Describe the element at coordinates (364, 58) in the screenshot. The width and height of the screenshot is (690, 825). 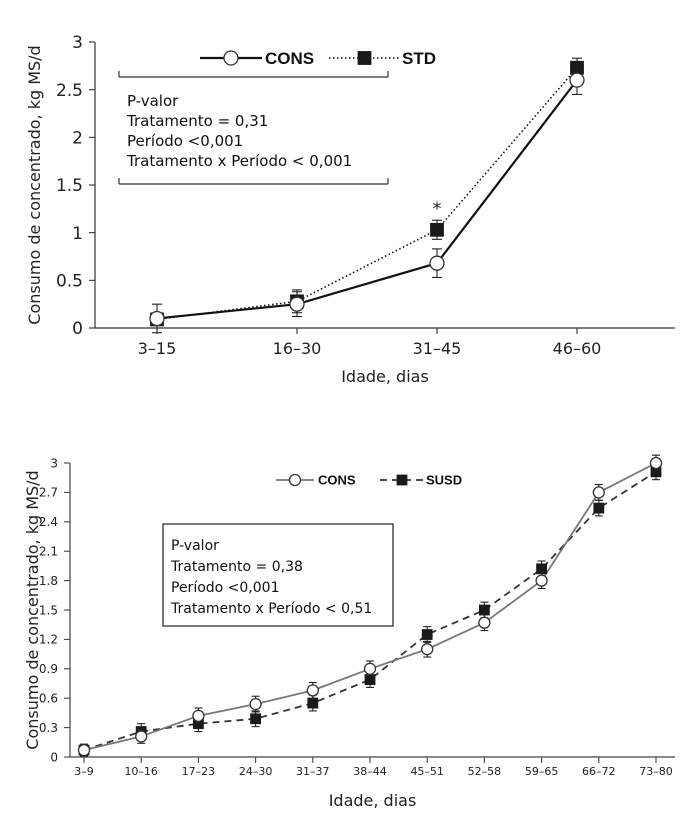
I see `legend-marker-std` at that location.